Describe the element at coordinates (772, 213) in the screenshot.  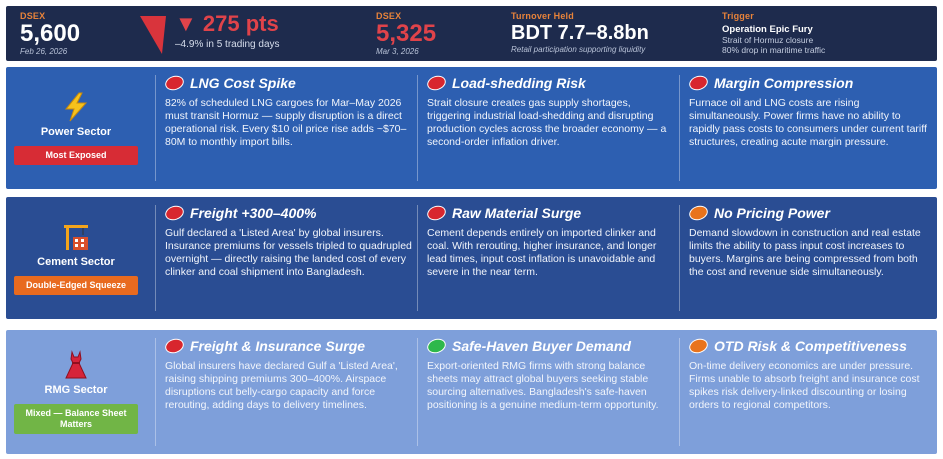
I see `point-title: No Pricing Power` at that location.